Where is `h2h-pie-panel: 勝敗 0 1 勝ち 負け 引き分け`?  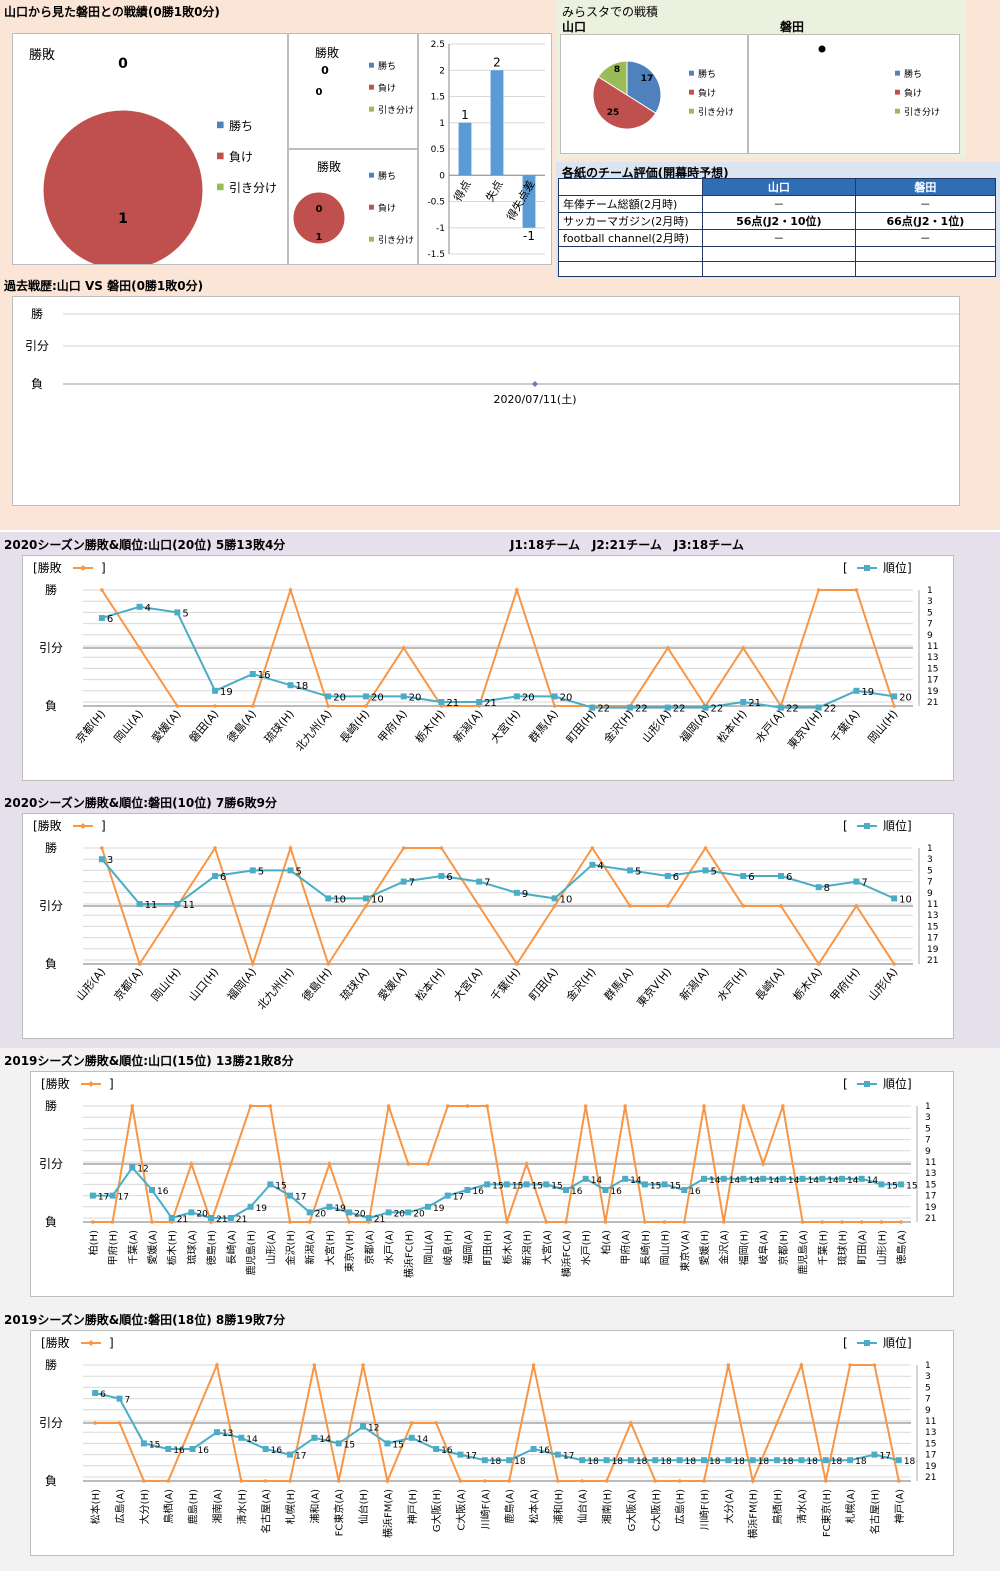 h2h-pie-panel: 勝敗 0 1 勝ち 負け 引き分け is located at coordinates (150, 149).